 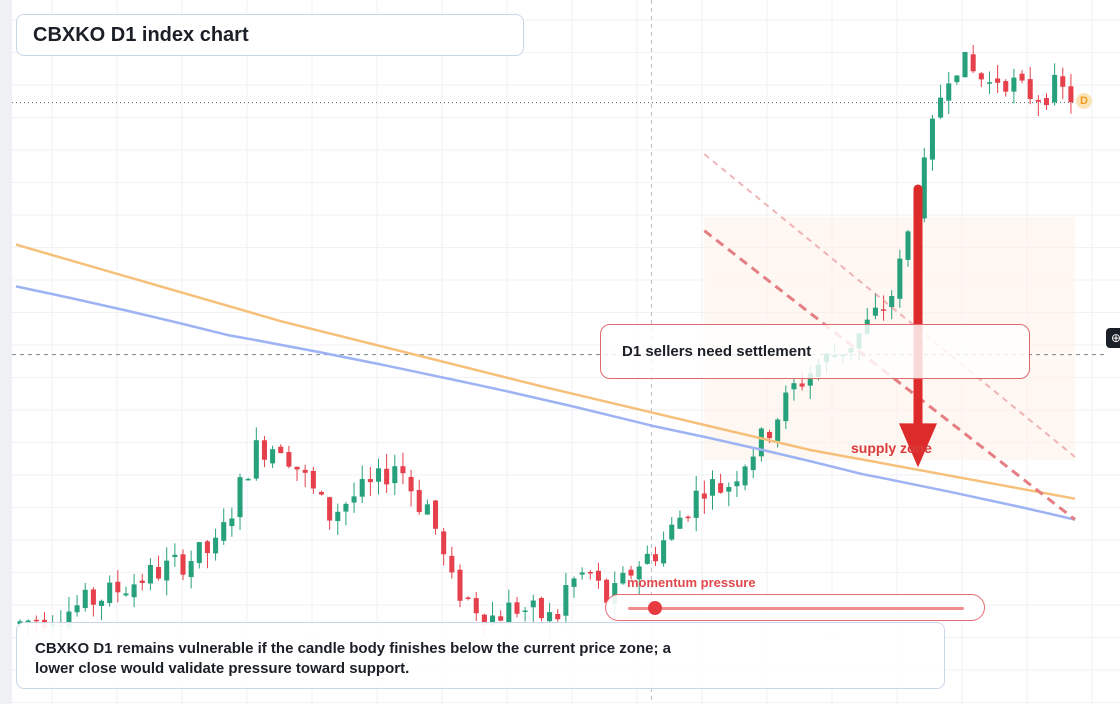 What do you see at coordinates (1084, 101) in the screenshot?
I see `price-marker-badge: D` at bounding box center [1084, 101].